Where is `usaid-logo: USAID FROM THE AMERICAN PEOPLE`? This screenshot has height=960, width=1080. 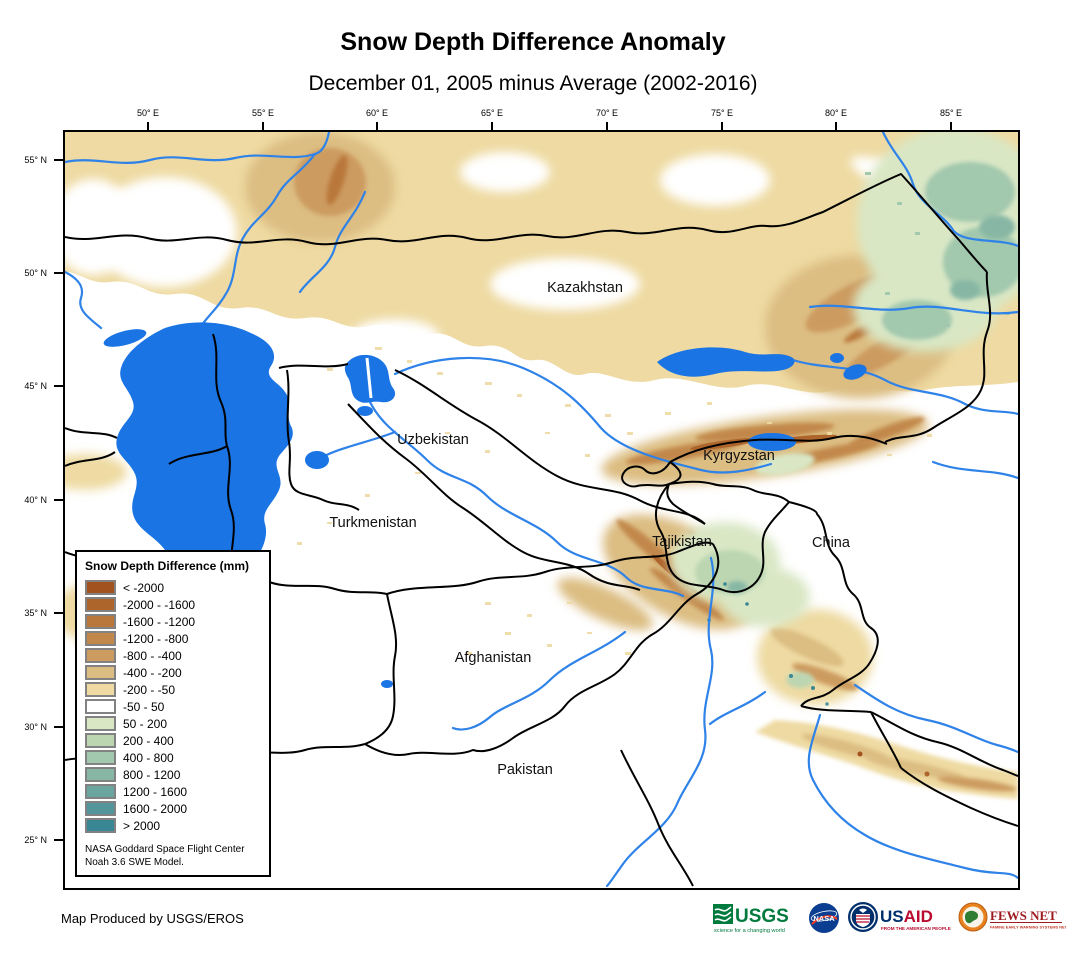
usaid-logo: USAID FROM THE AMERICAN PEOPLE is located at coordinates (899, 917).